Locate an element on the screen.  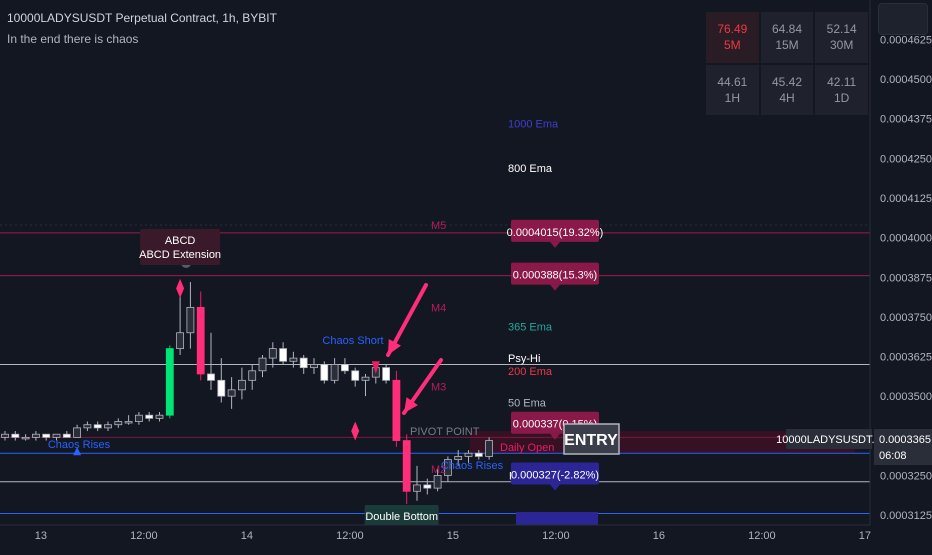
short-marker is located at coordinates (375, 367).